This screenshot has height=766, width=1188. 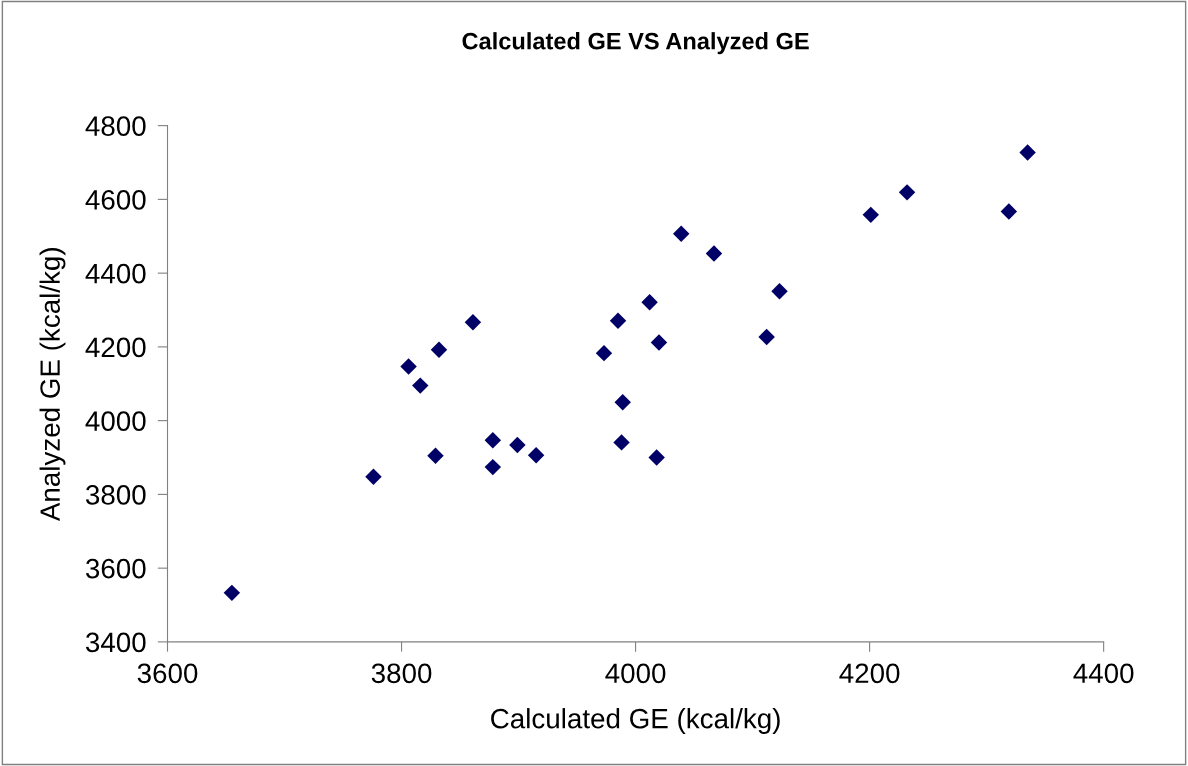 What do you see at coordinates (869, 673) in the screenshot?
I see `x-tick-label: 4200` at bounding box center [869, 673].